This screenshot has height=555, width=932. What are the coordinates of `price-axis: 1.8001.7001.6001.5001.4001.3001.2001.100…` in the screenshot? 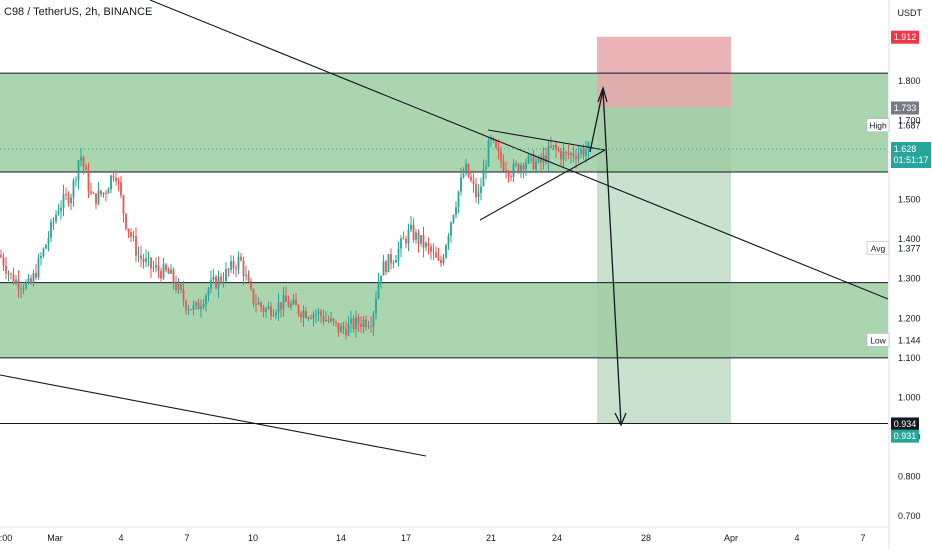 It's located at (904, 275).